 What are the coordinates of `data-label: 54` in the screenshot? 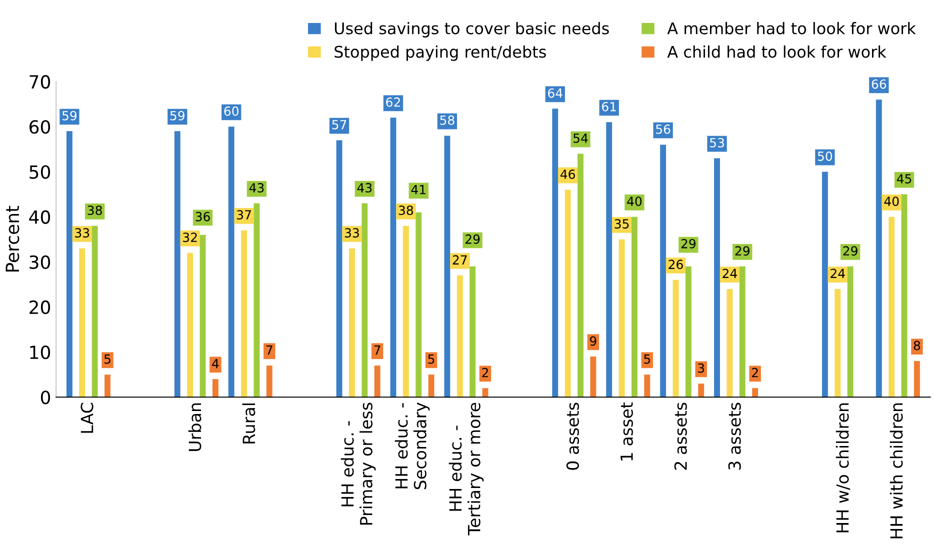 It's located at (581, 138).